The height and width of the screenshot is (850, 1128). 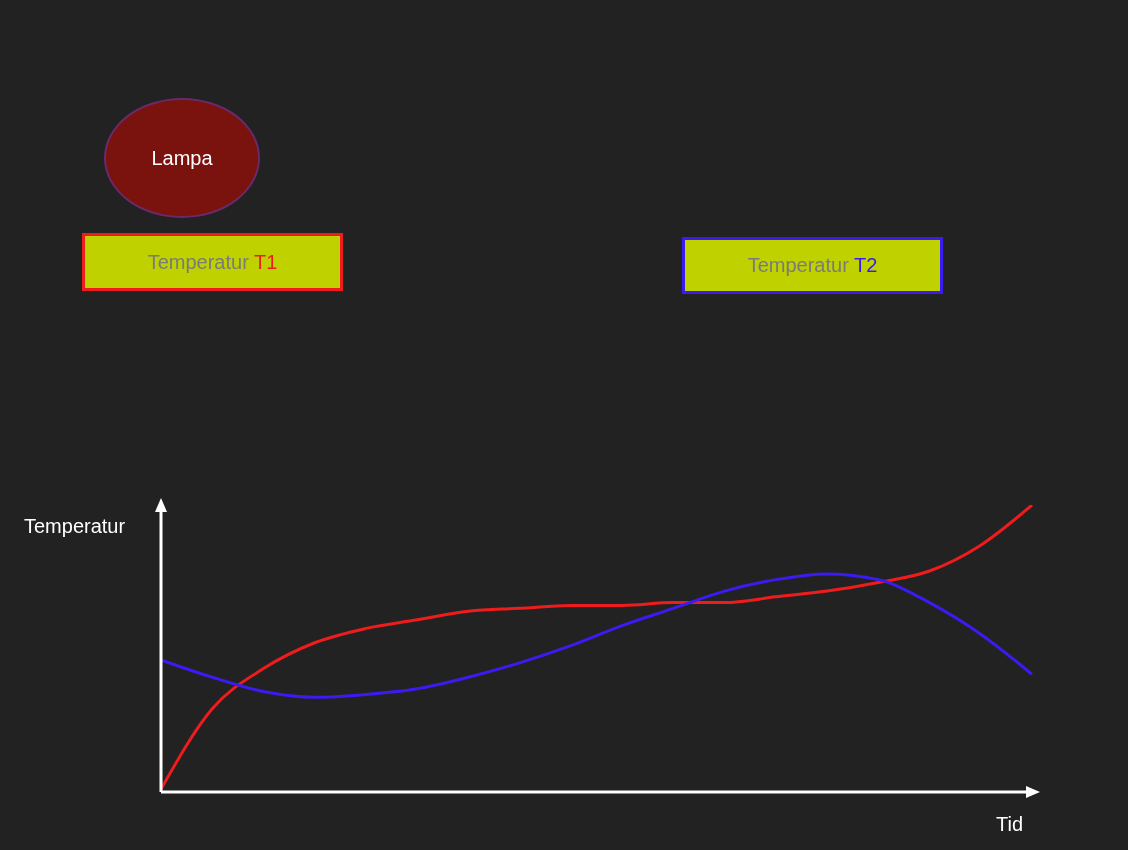 I want to click on y-axis-title: Temperatur, so click(x=75, y=526).